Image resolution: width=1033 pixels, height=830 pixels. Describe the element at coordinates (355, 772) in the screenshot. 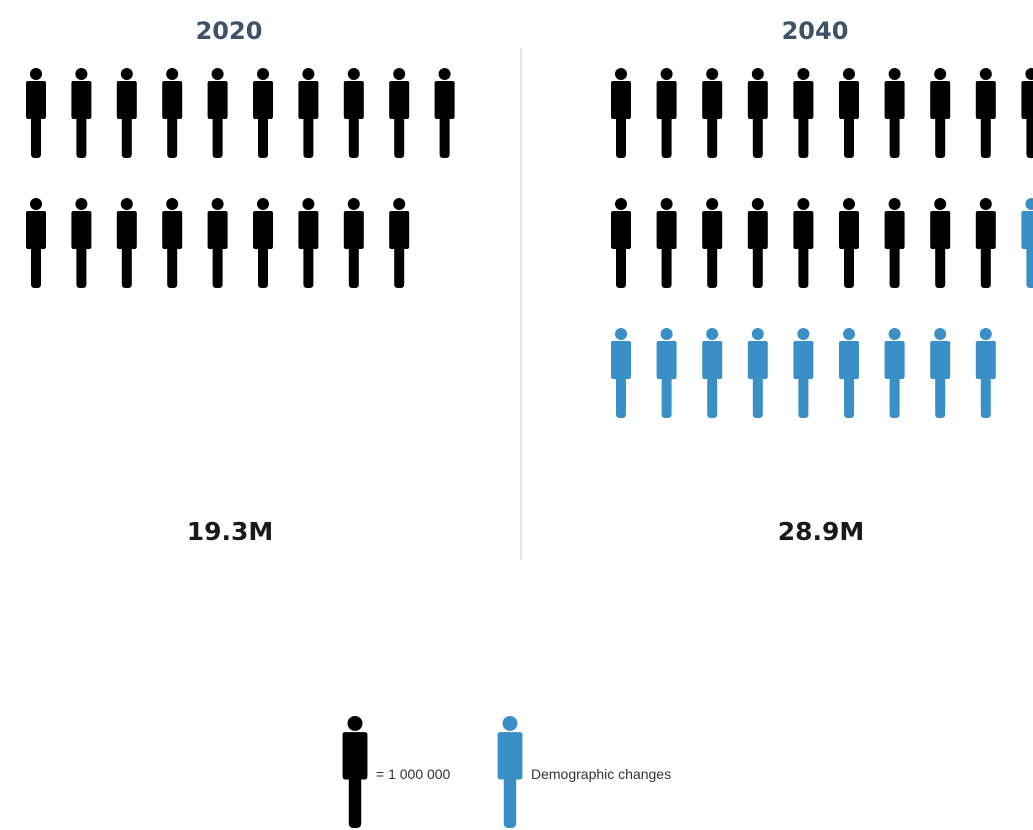

I see `legend-unit-person-icon` at that location.